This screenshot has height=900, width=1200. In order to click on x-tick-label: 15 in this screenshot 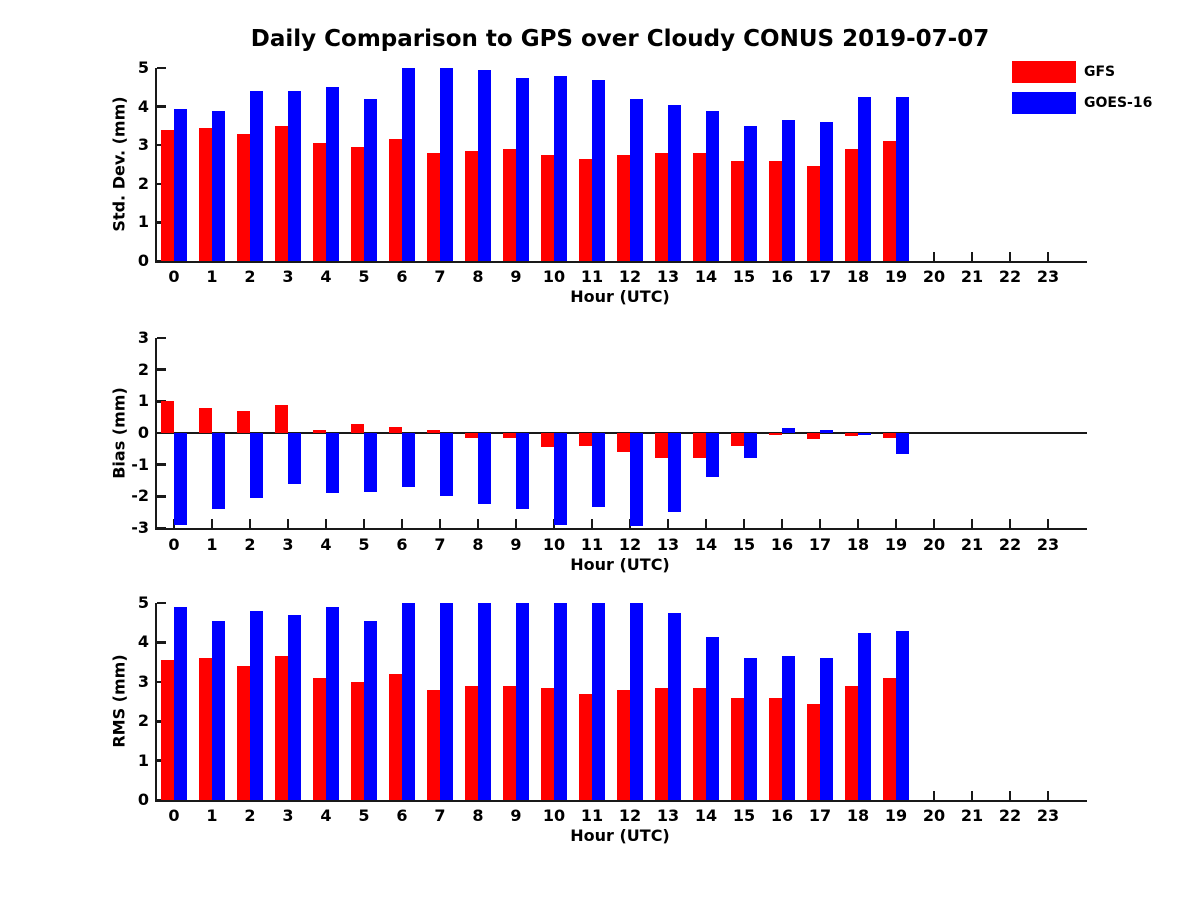, I will do `click(744, 276)`.